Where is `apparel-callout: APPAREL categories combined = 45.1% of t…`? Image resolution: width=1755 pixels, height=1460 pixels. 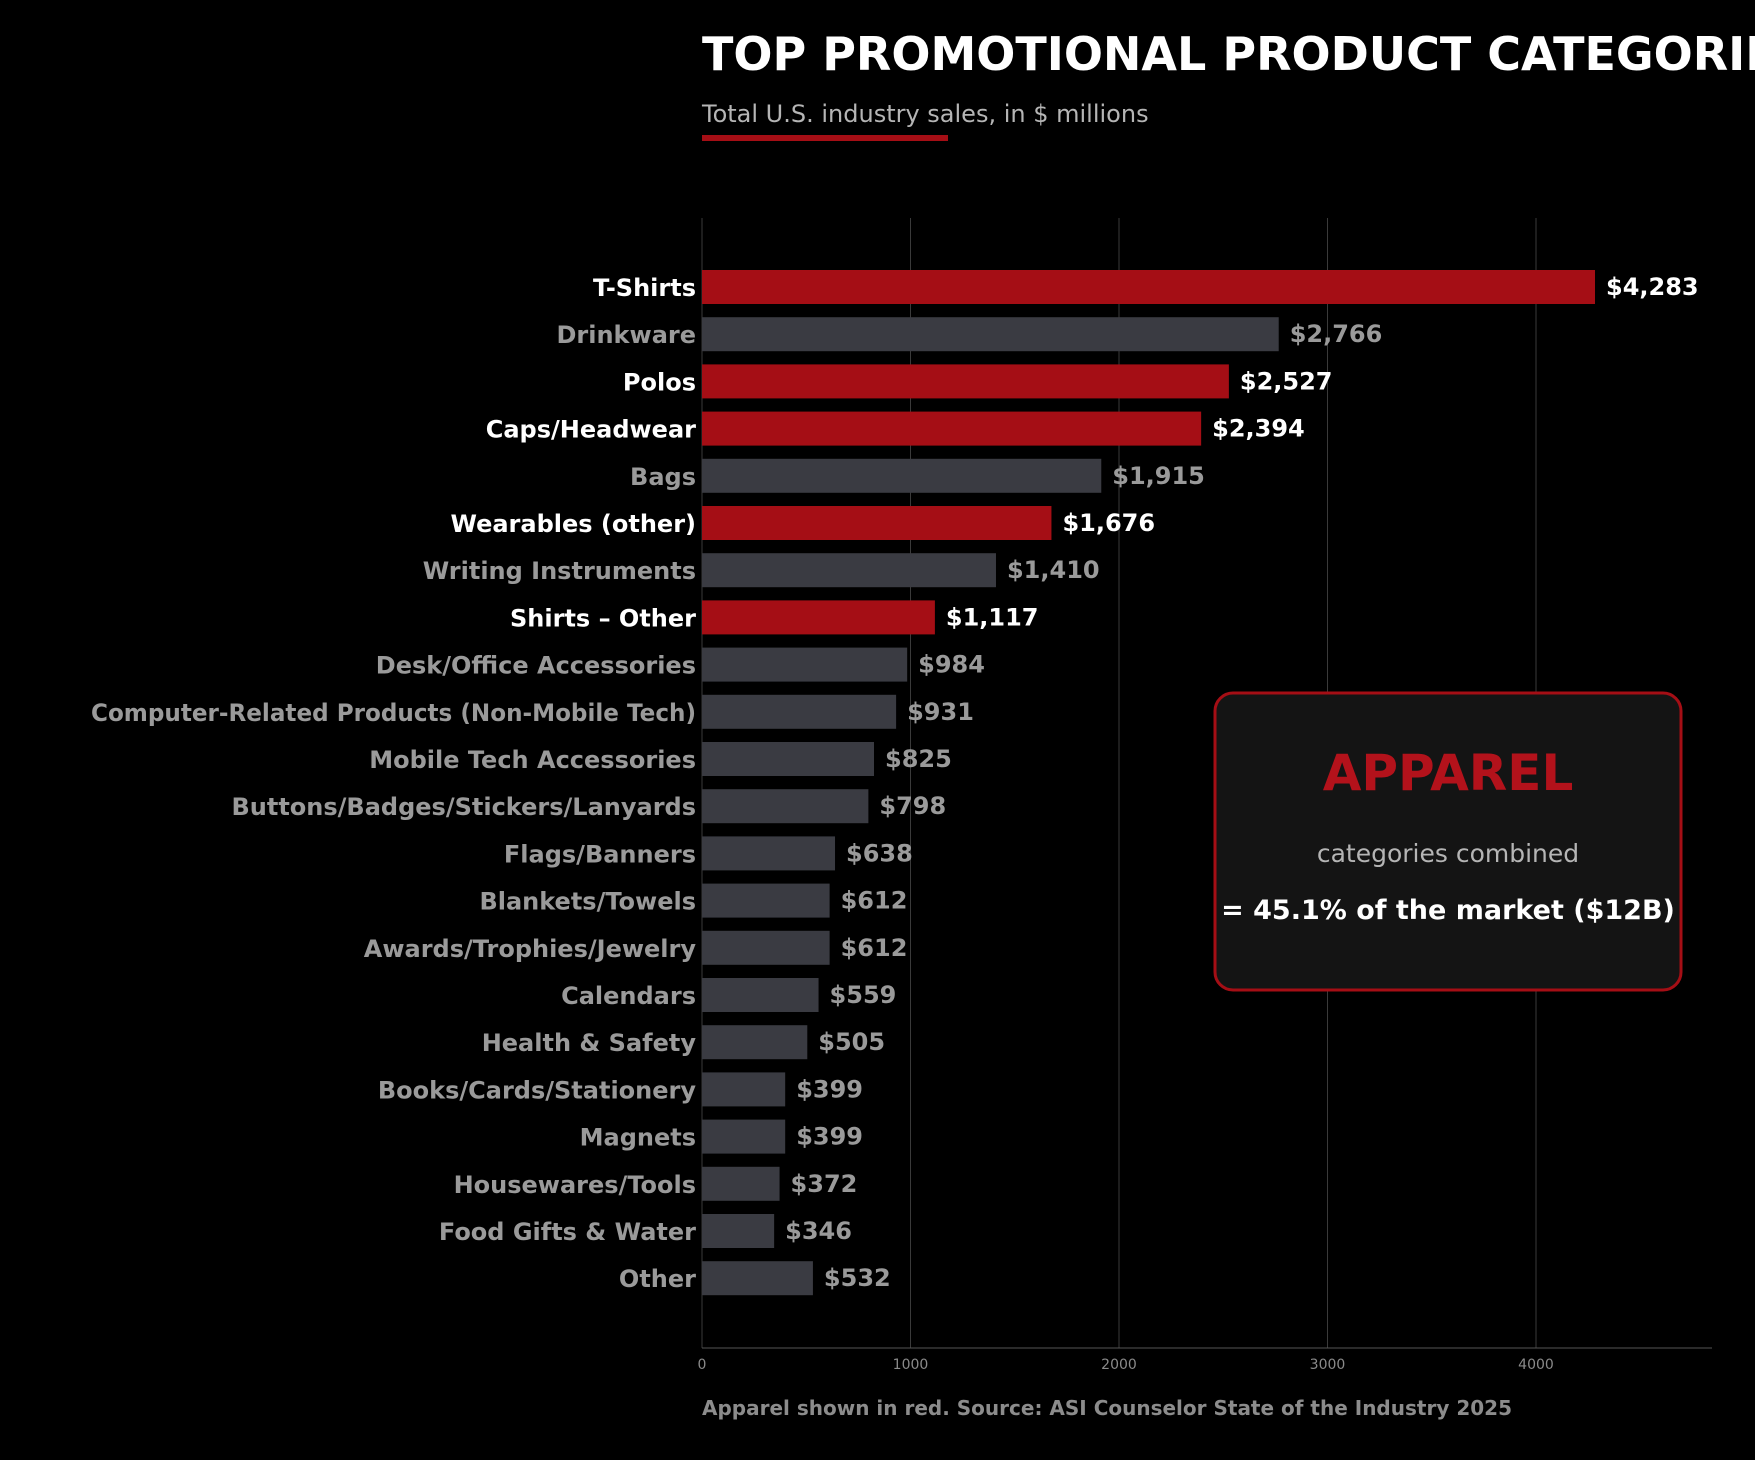
apparel-callout: APPAREL categories combined = 45.1% of t… is located at coordinates (1448, 841).